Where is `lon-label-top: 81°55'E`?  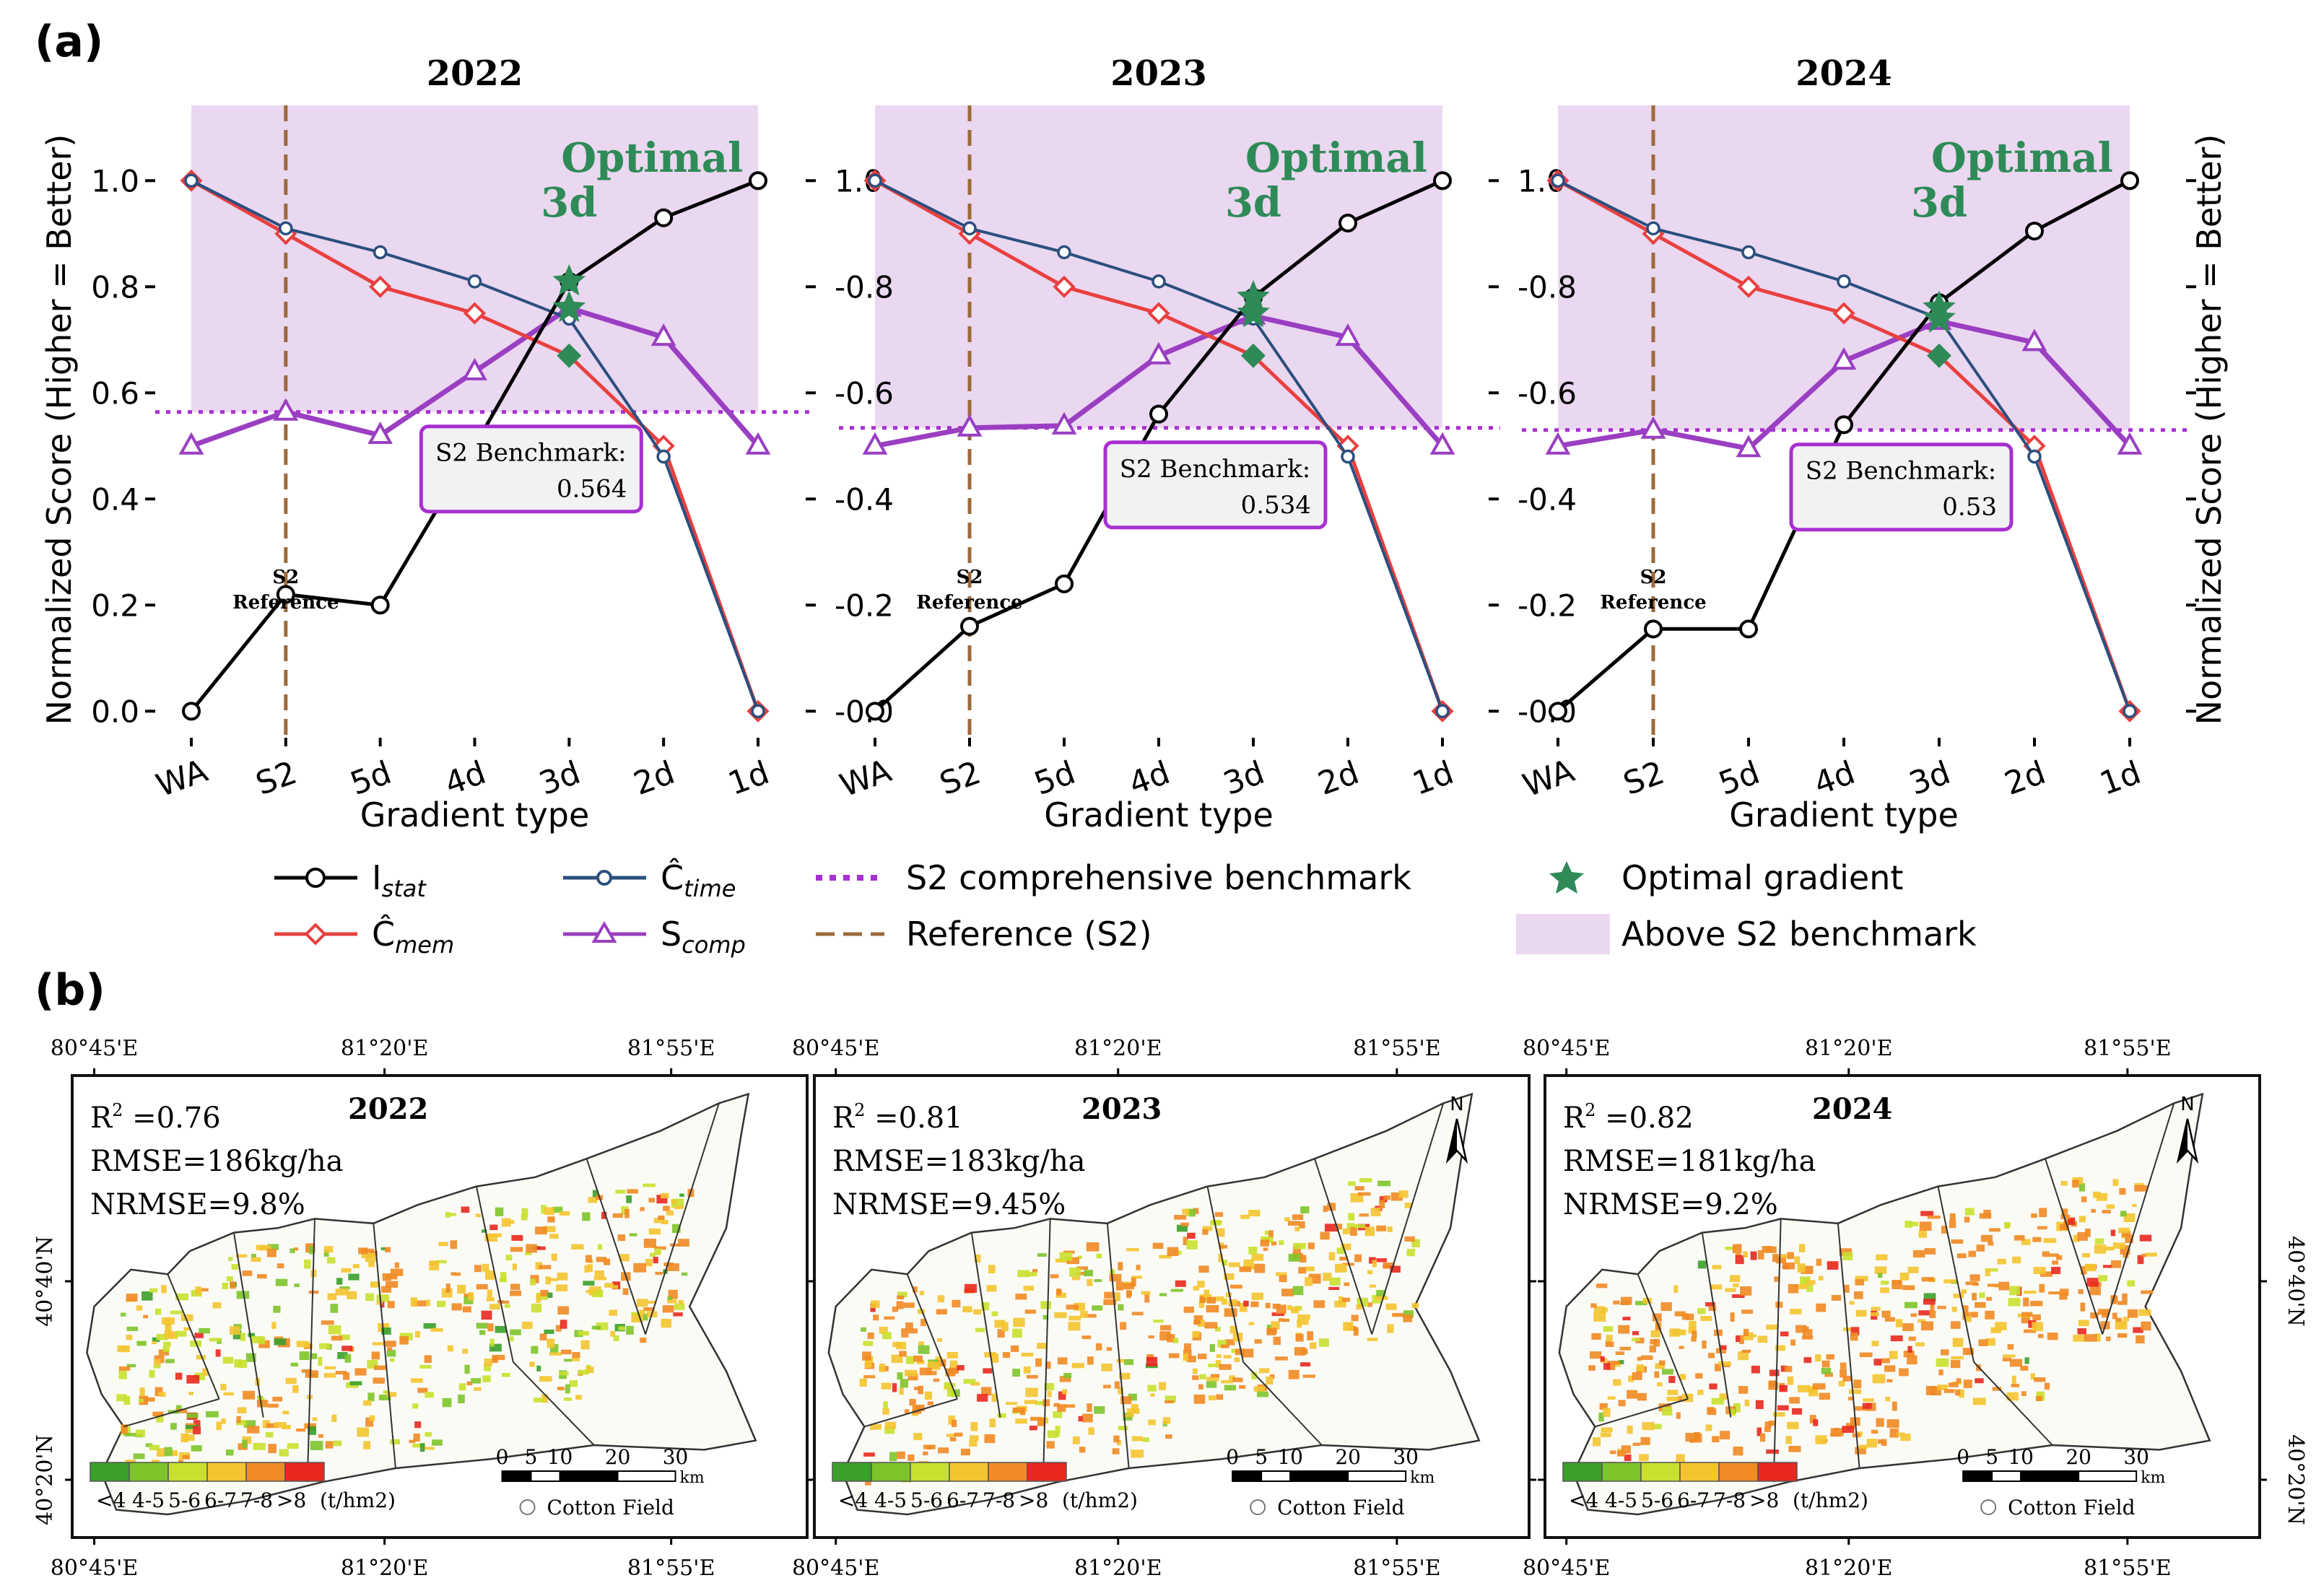
lon-label-top: 81°55'E is located at coordinates (2128, 1048).